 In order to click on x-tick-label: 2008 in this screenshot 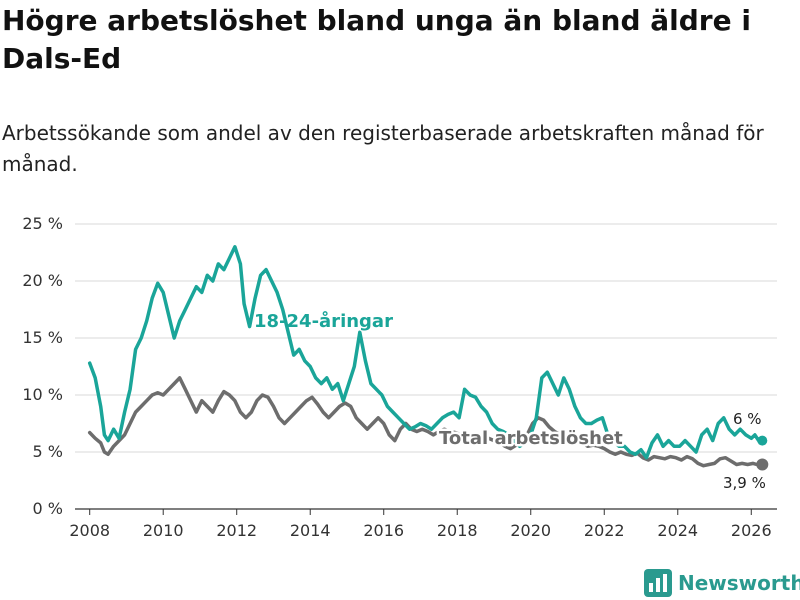, I will do `click(89, 530)`.